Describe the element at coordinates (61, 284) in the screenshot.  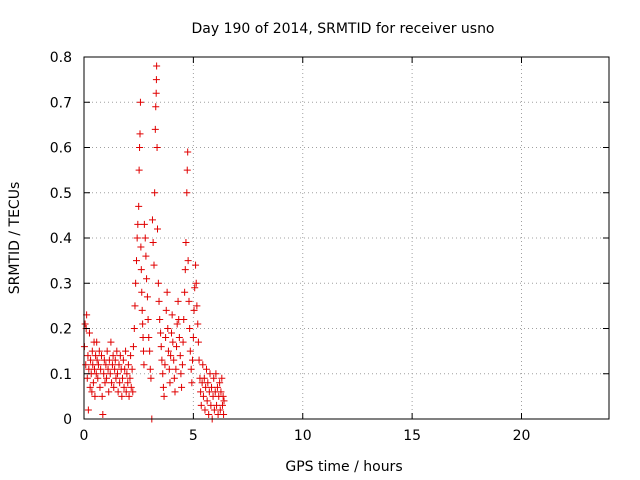
I see `y-tick-label: 0.3` at that location.